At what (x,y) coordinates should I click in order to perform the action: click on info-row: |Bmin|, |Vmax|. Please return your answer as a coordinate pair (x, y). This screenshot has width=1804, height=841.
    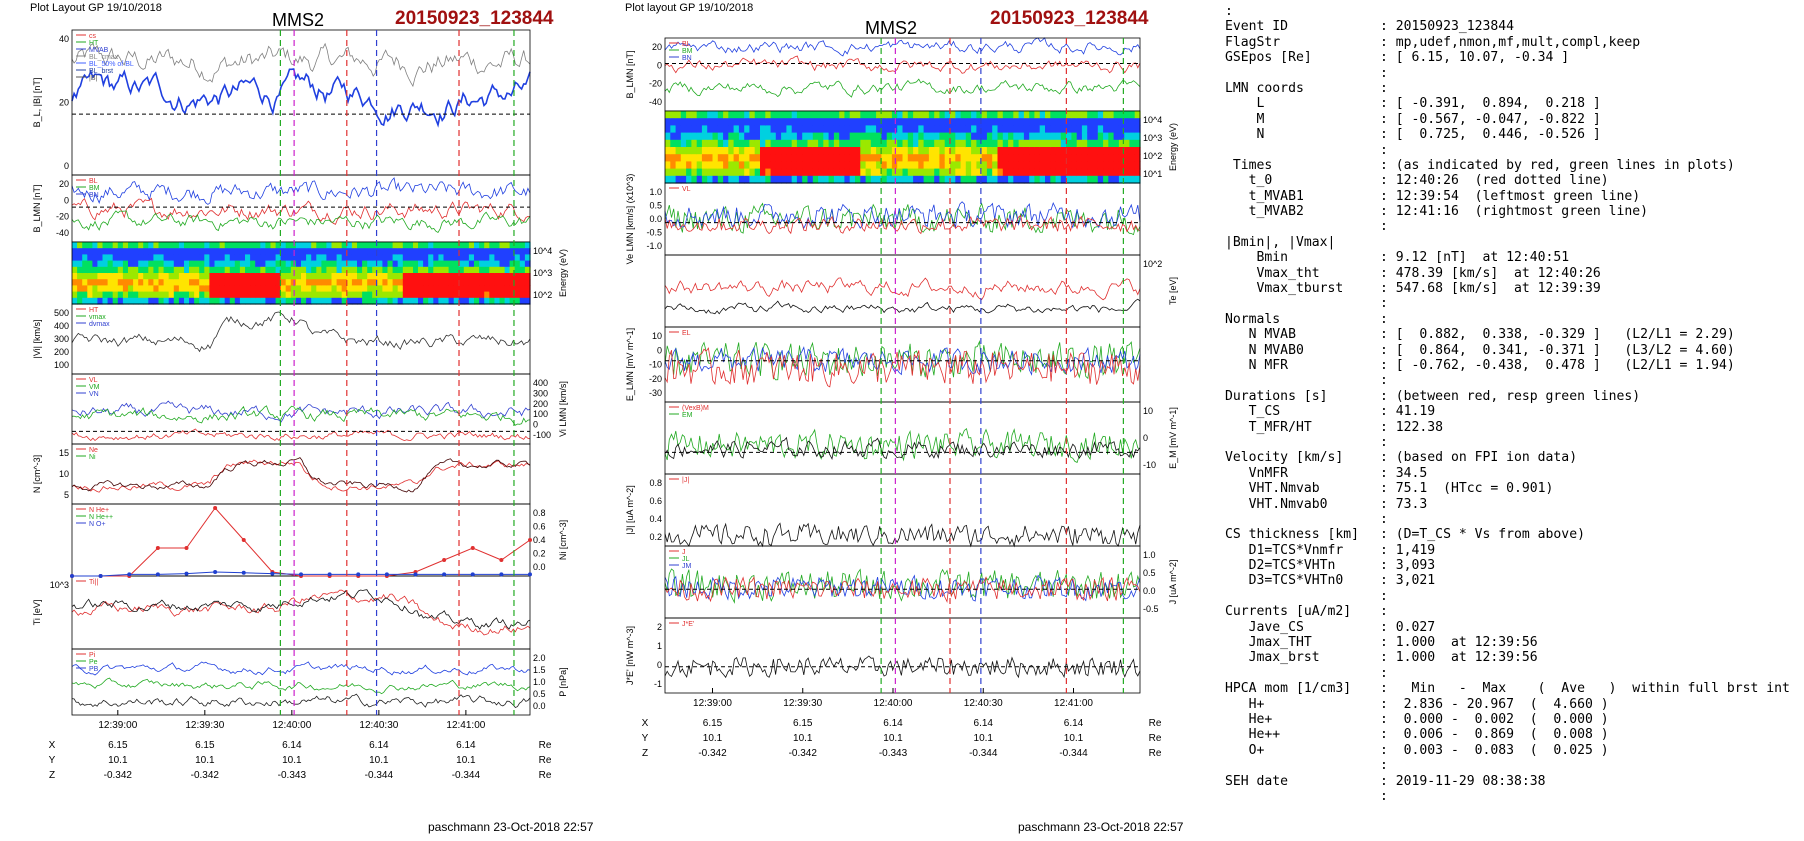
    Looking at the image, I should click on (1507, 242).